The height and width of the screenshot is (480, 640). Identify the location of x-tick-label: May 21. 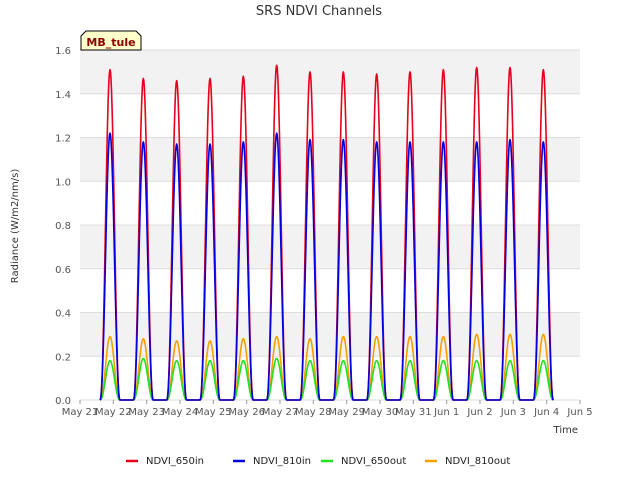
(80, 412).